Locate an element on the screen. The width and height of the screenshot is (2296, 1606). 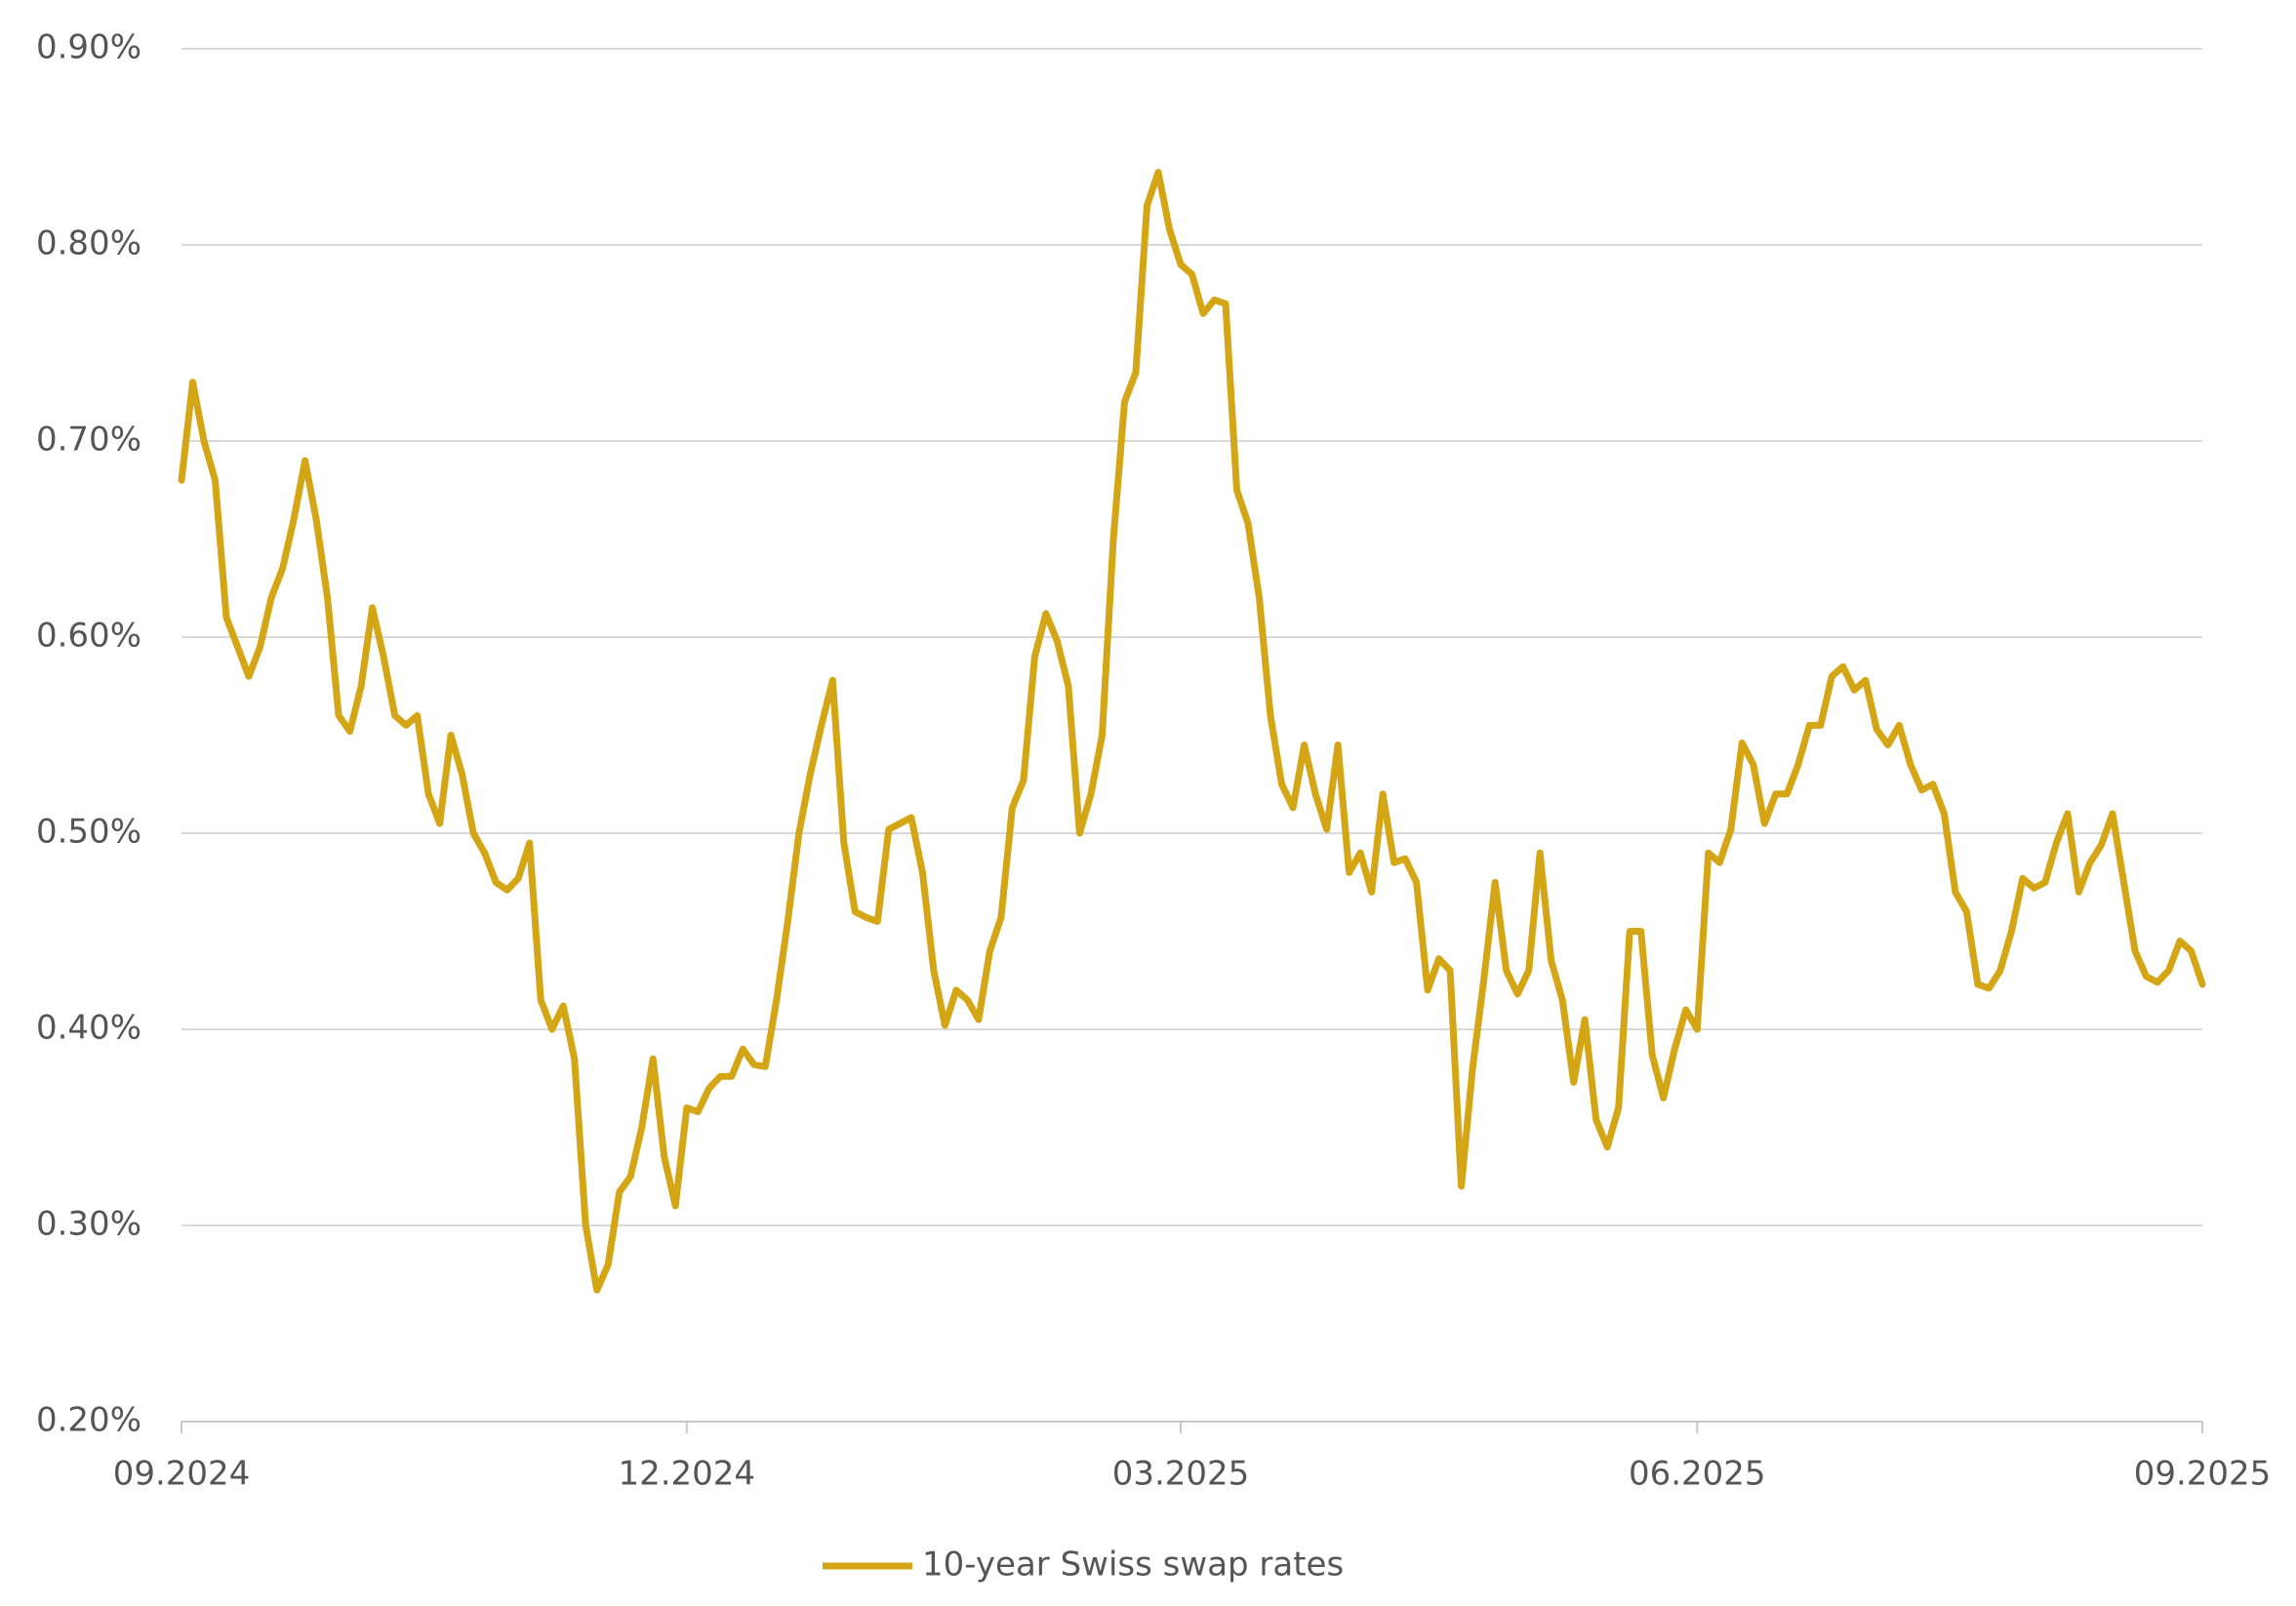
y-tick-label: 0.70% is located at coordinates (89, 441).